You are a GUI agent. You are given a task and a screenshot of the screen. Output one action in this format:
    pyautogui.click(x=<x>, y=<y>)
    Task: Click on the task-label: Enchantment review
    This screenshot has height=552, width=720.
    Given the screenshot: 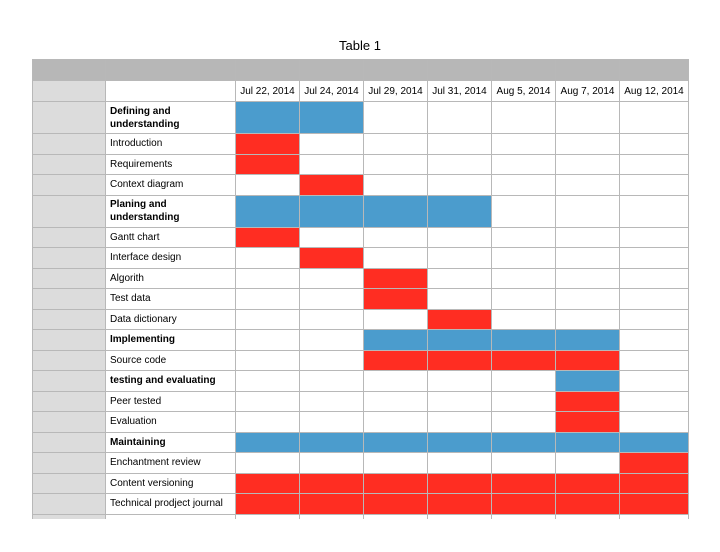 What is the action you would take?
    pyautogui.click(x=170, y=463)
    